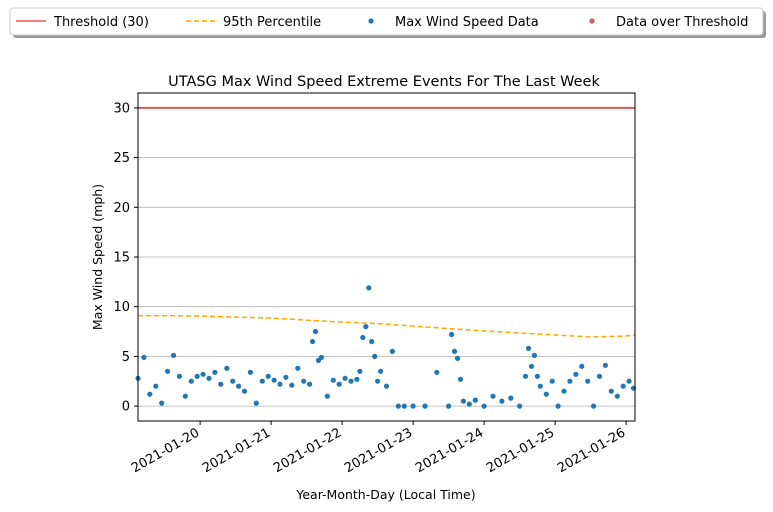  I want to click on x-tick-label: 2021-01-20, so click(165, 450).